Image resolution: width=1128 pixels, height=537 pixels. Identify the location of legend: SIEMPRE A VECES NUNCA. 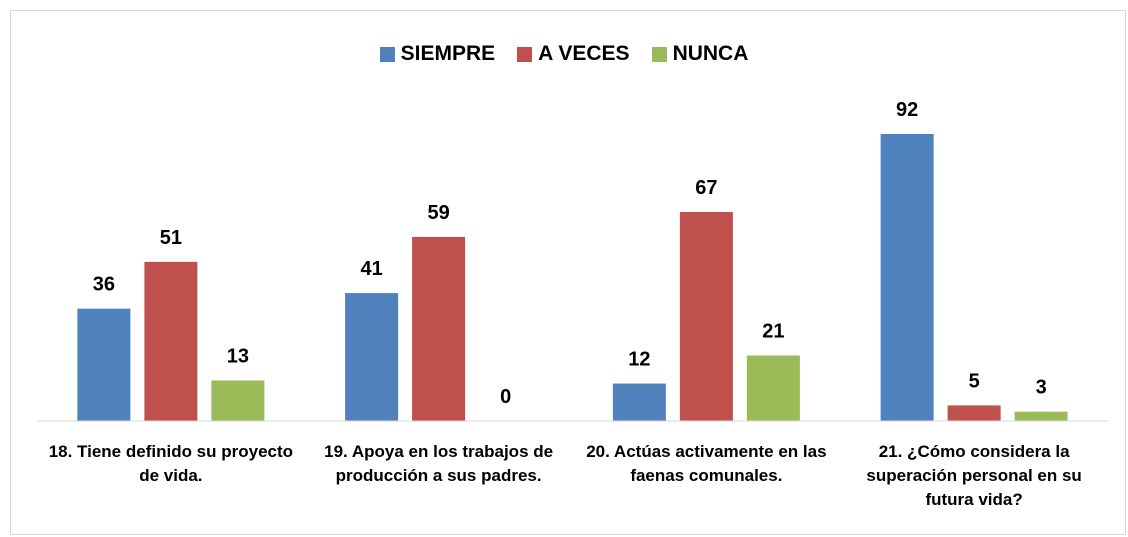
(564, 54).